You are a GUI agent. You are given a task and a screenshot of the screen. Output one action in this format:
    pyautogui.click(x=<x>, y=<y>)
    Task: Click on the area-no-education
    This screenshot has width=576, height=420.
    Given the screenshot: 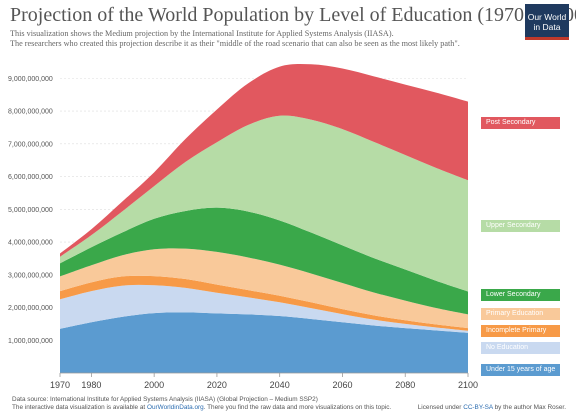 What is the action you would take?
    pyautogui.click(x=264, y=308)
    